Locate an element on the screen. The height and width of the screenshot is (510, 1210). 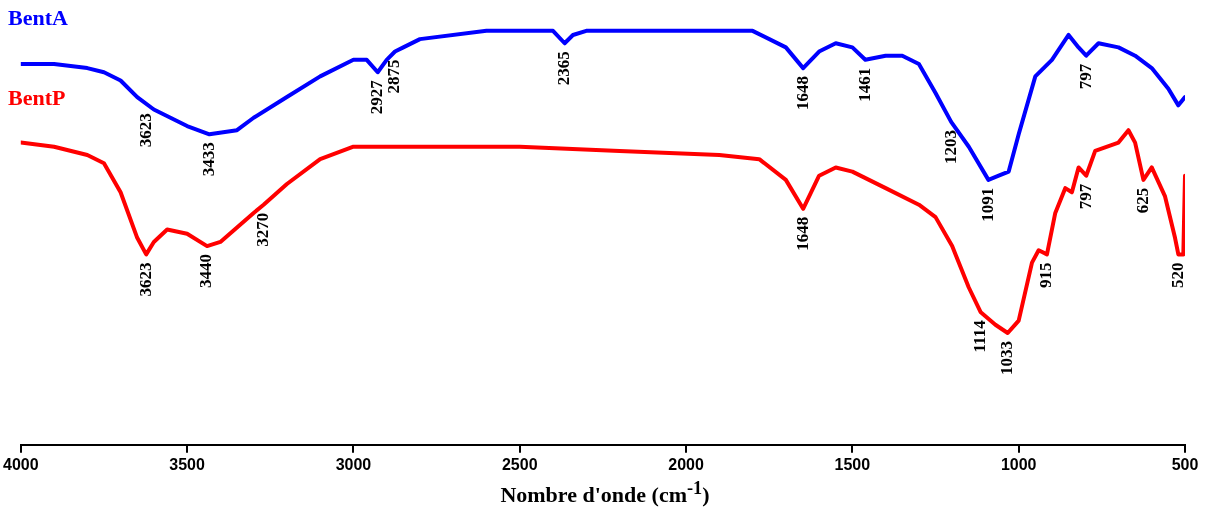
annotation: 1461 is located at coordinates (864, 84).